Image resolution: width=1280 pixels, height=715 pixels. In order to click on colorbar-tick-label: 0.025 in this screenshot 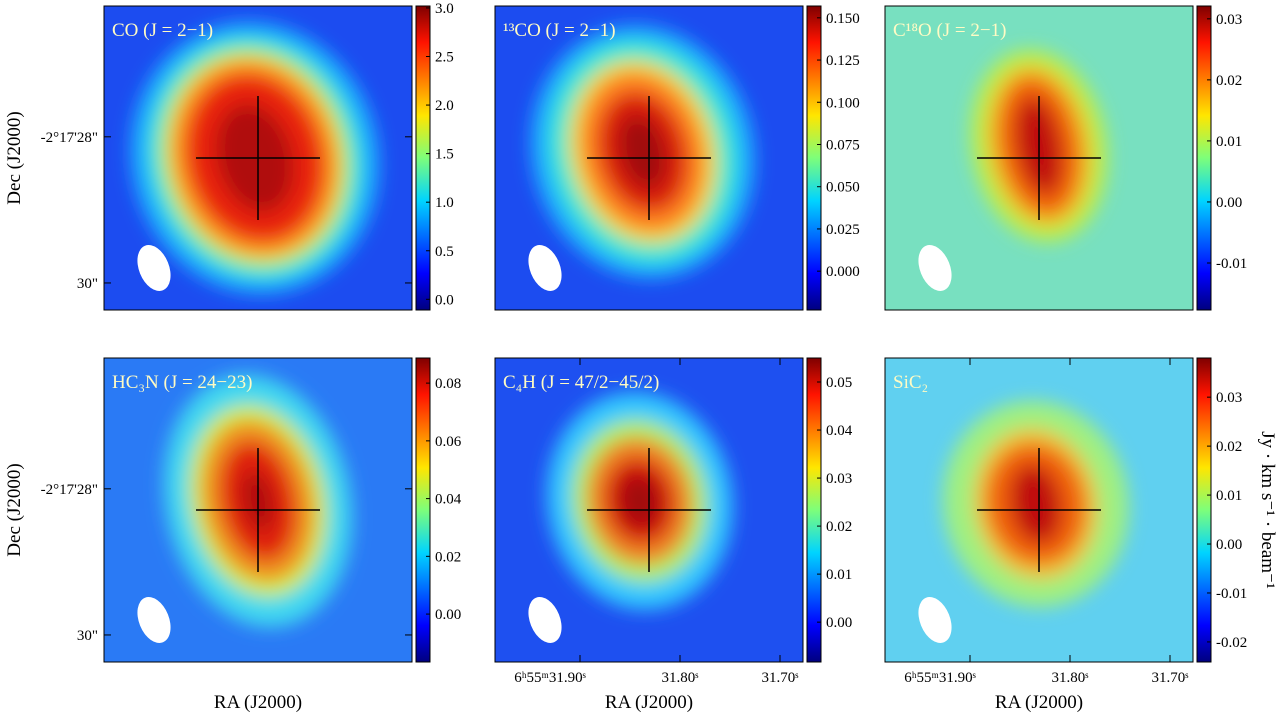, I will do `click(843, 230)`.